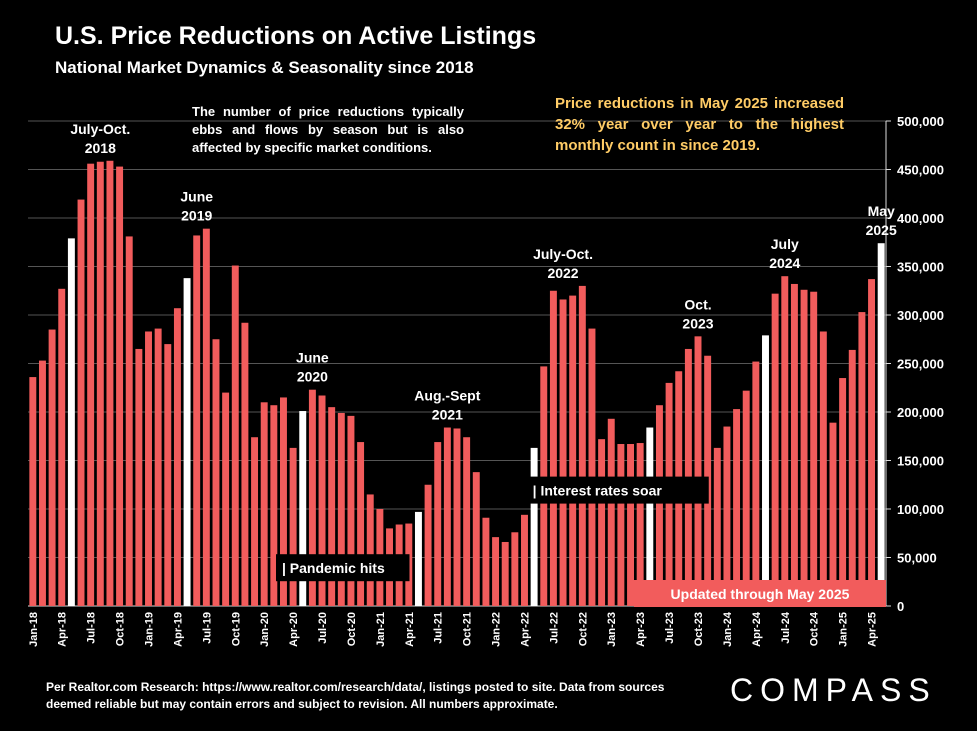 The height and width of the screenshot is (731, 977). I want to click on x-tick-label: Jul-18, so click(92, 628).